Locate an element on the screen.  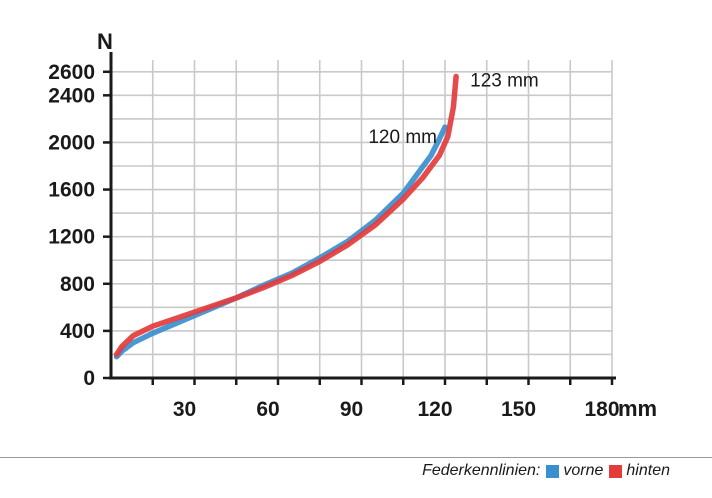
y-axis-unit: N is located at coordinates (105, 41).